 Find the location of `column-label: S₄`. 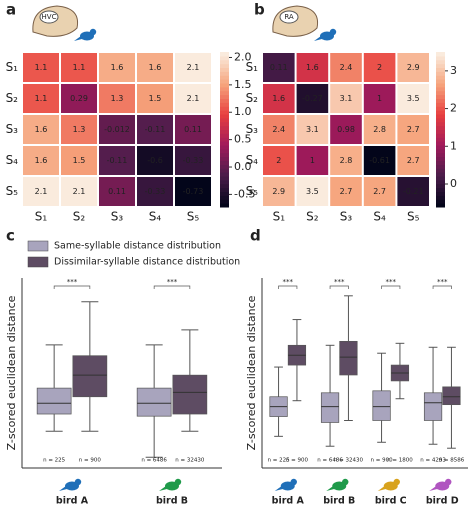

column-label: S₄ is located at coordinates (379, 217).